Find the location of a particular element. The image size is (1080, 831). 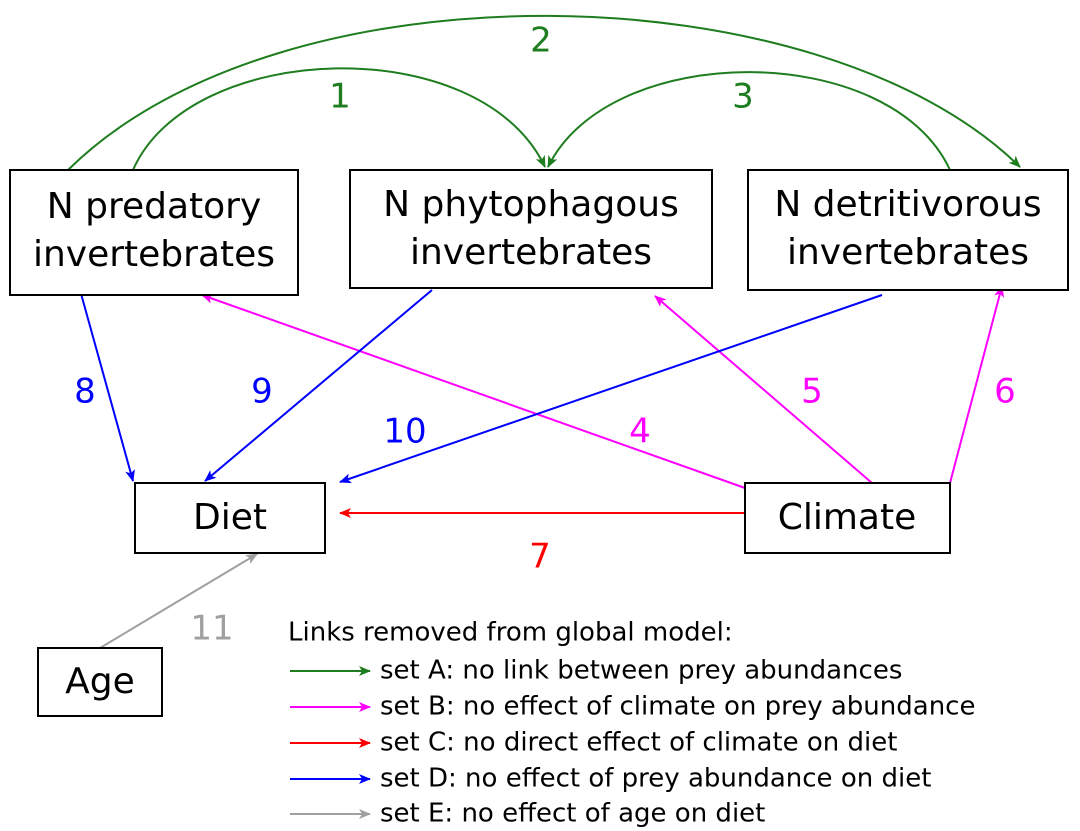

node-label: N detritivorous is located at coordinates (907, 204).